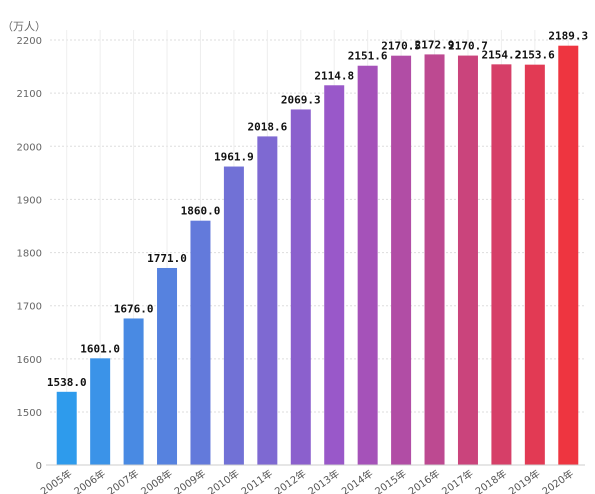 The height and width of the screenshot is (494, 595). Describe the element at coordinates (56, 480) in the screenshot. I see `x-tick-label: 2005年` at that location.